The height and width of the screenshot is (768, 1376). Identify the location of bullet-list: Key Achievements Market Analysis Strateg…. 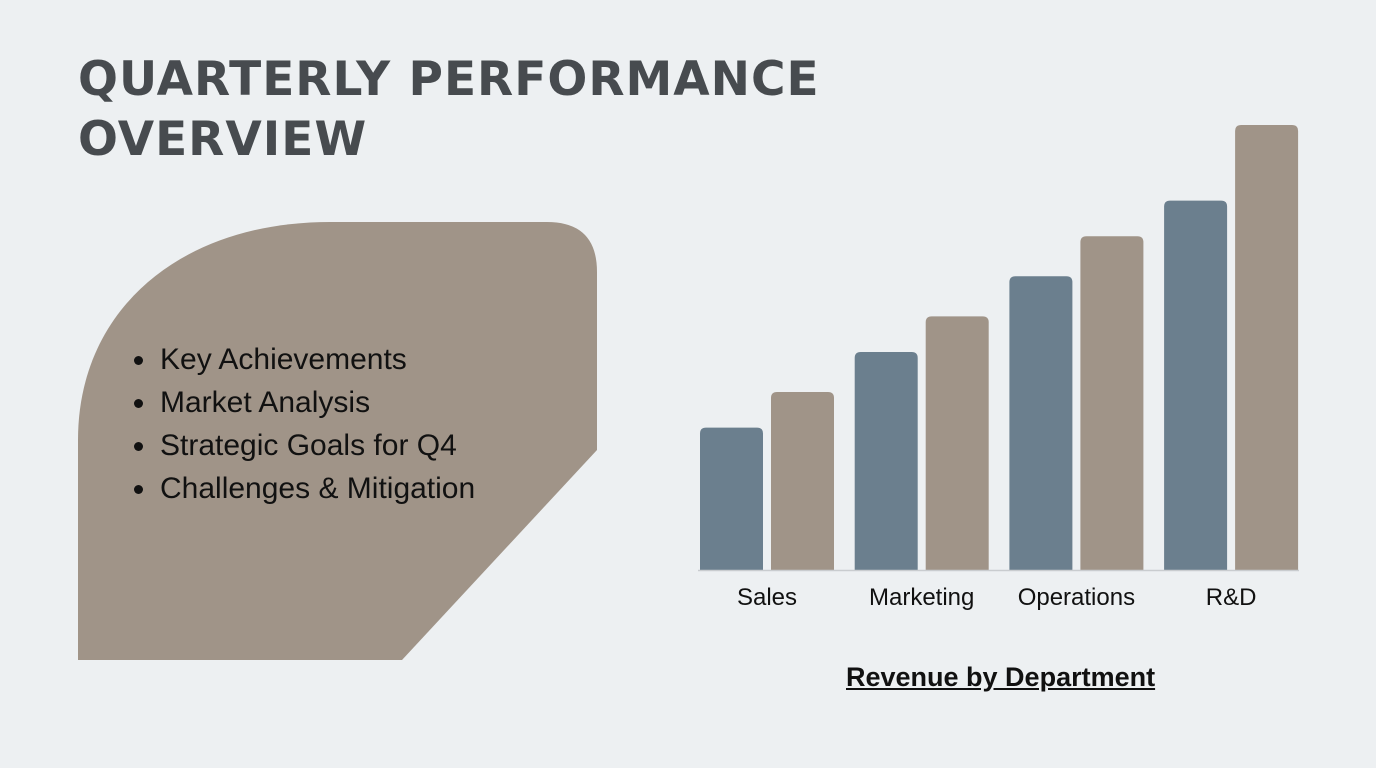
(303, 424).